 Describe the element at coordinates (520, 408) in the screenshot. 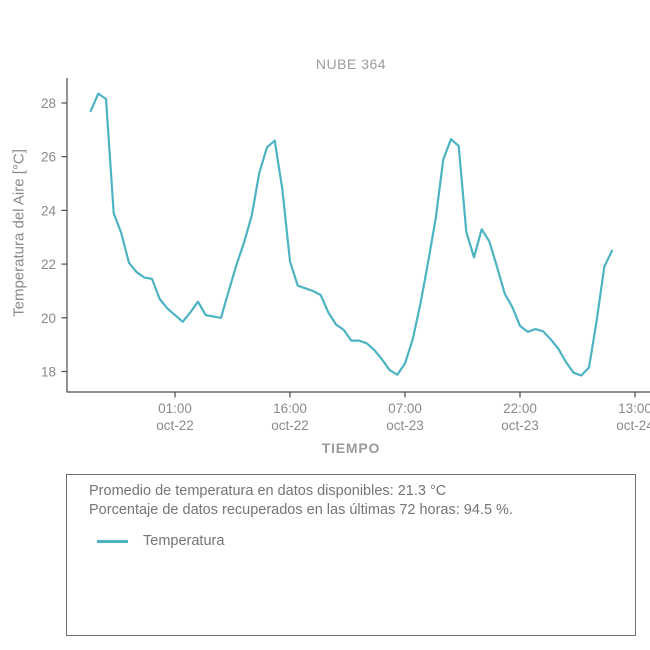

I see `x-tick-time: 22:00` at that location.